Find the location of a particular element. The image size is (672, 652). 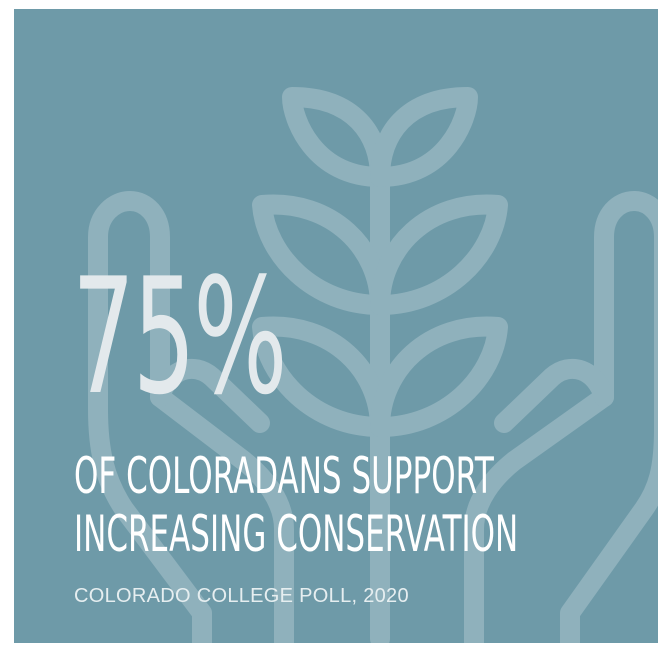

left-thumb is located at coordinates (210, 395).